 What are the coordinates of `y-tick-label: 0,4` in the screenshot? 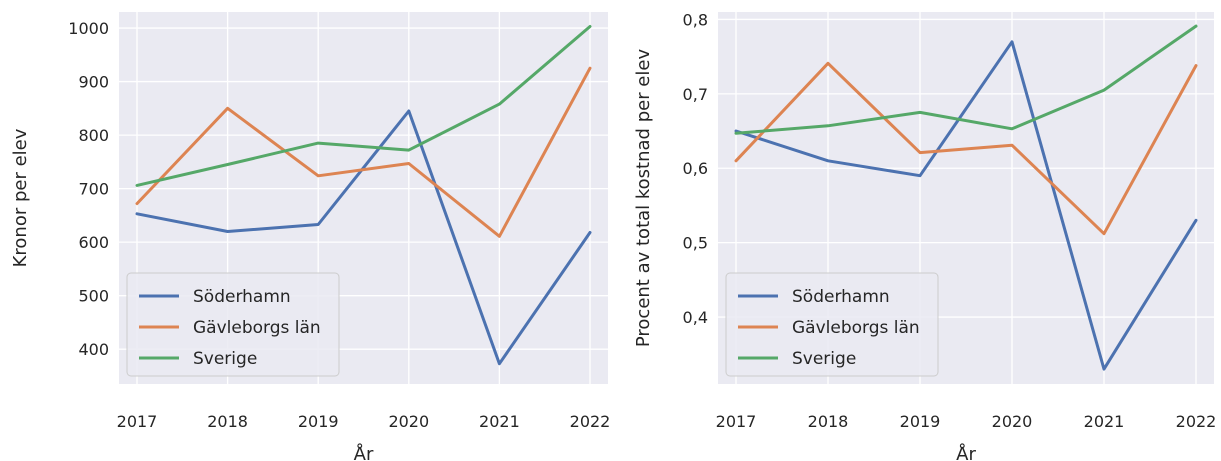 It's located at (695, 317).